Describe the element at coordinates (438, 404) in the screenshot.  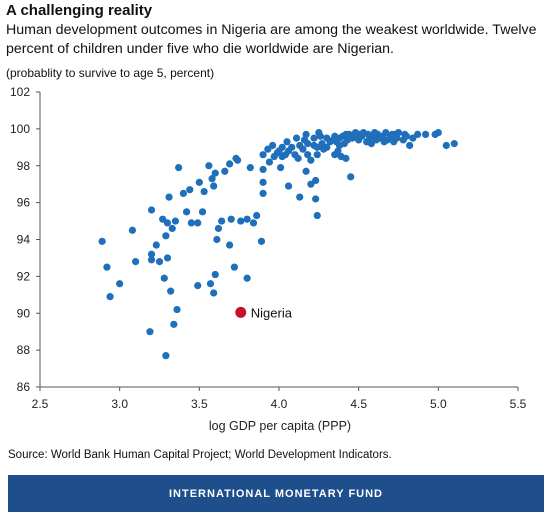
I see `x-tick-label: 5.0` at that location.